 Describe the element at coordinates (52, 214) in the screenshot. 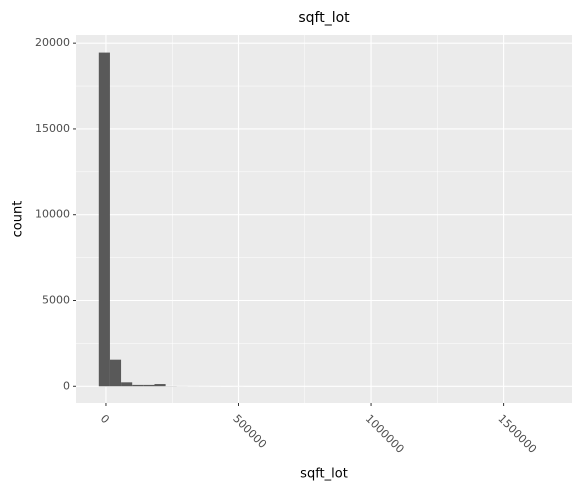

I see `y-tick-label: 10000` at that location.